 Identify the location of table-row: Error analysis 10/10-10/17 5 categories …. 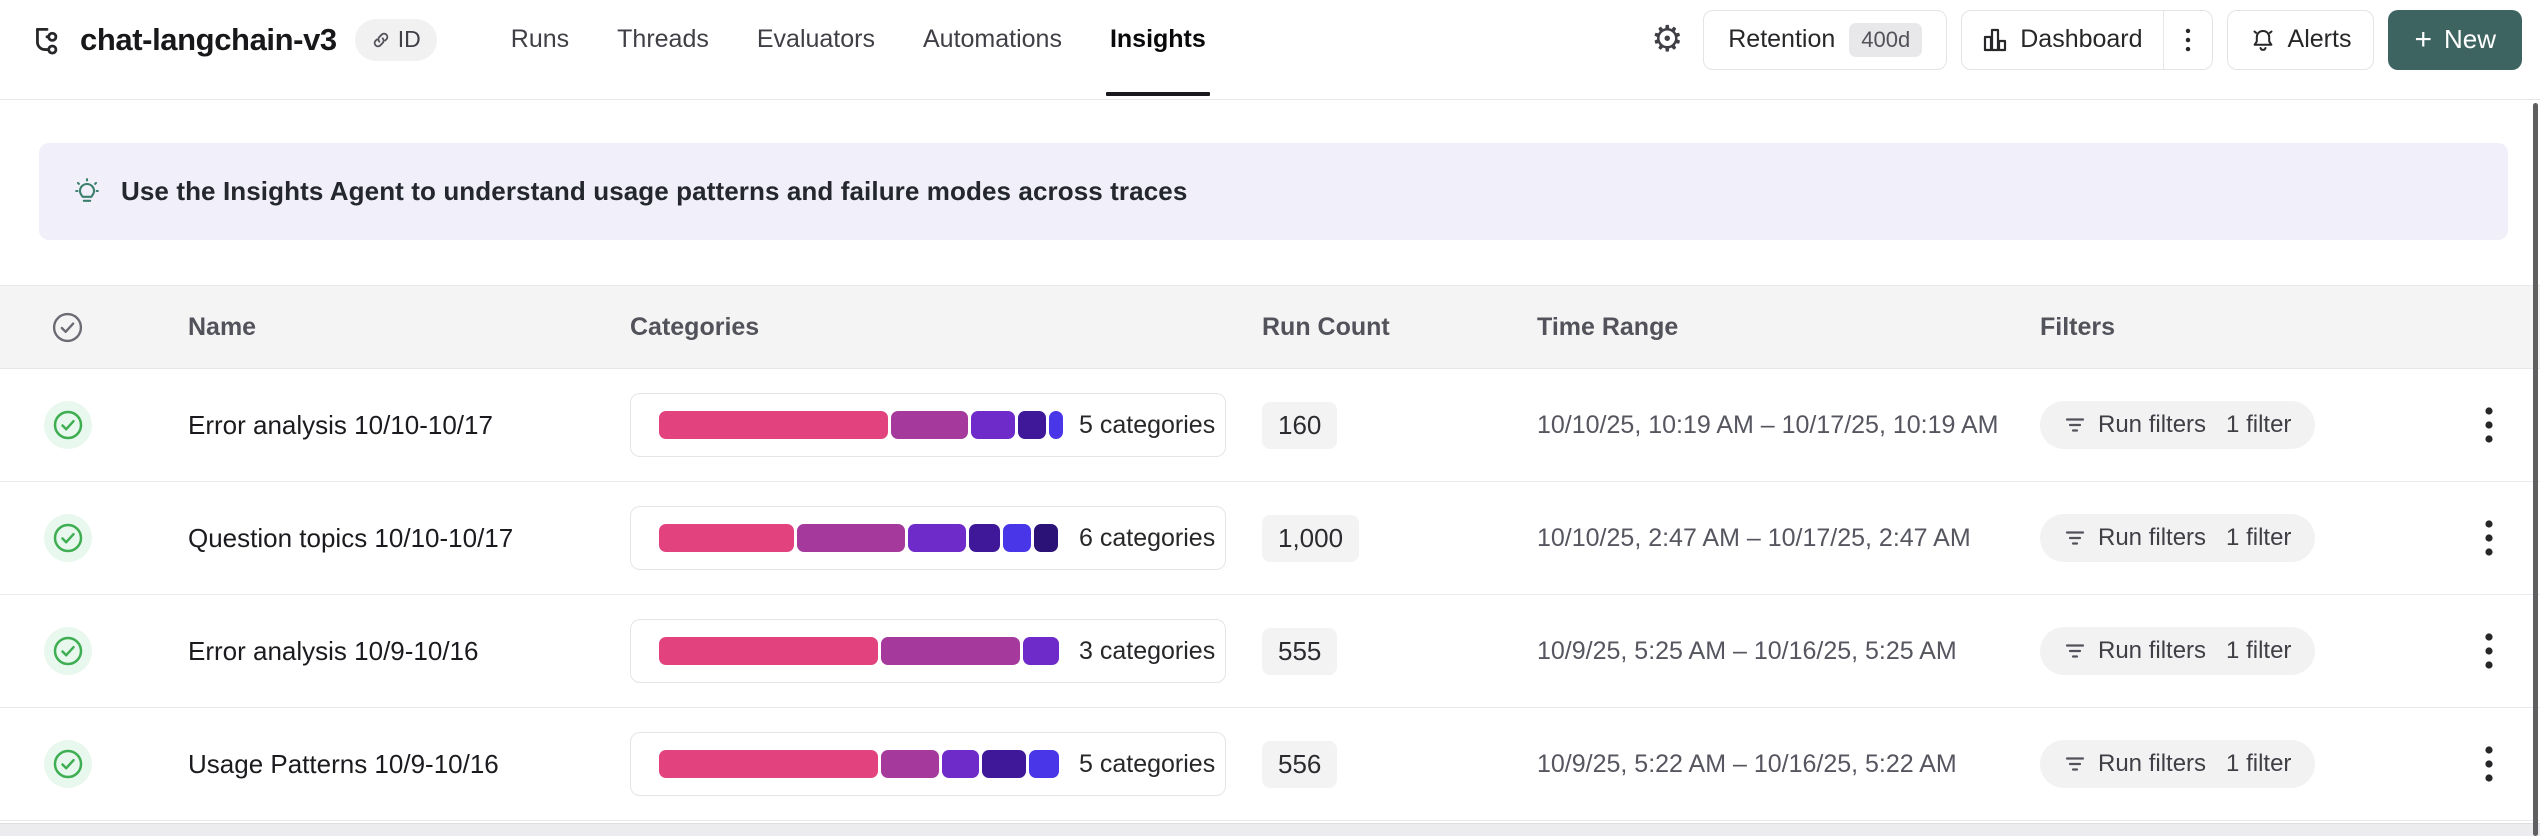
(1270, 425).